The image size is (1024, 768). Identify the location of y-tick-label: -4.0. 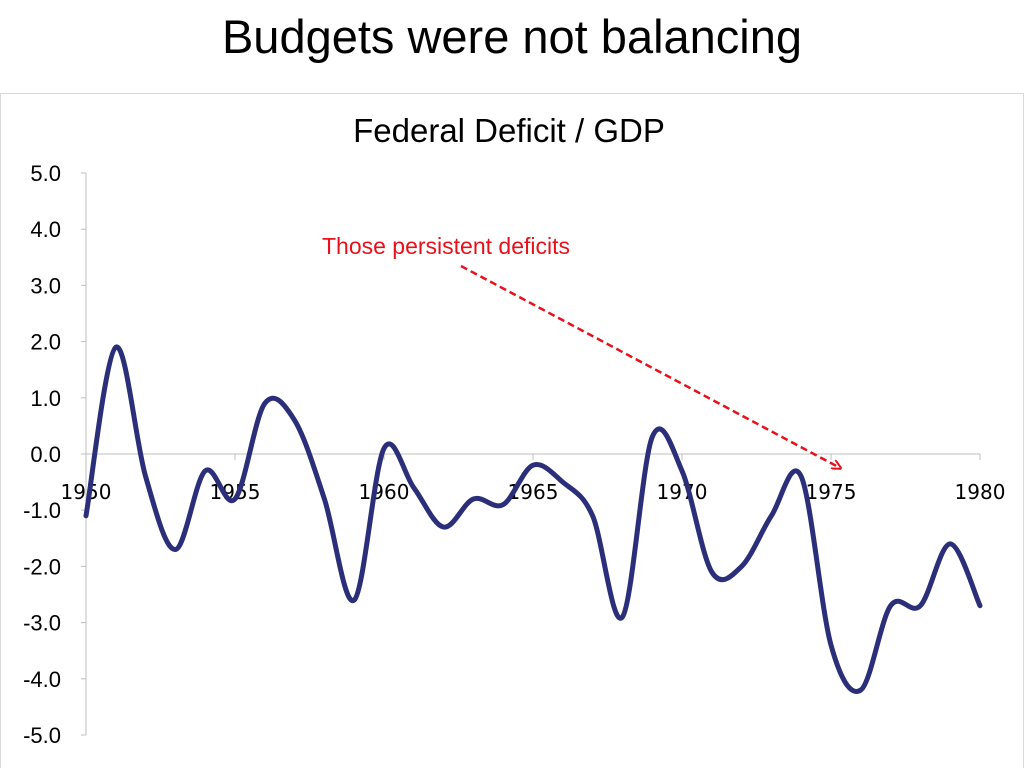
(42, 679).